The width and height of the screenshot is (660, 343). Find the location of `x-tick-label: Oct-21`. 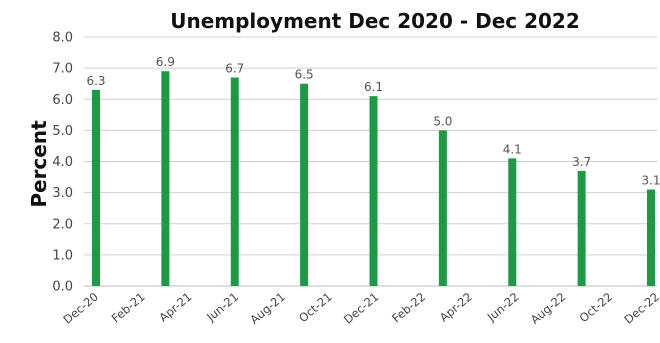

x-tick-label: Oct-21 is located at coordinates (315, 308).